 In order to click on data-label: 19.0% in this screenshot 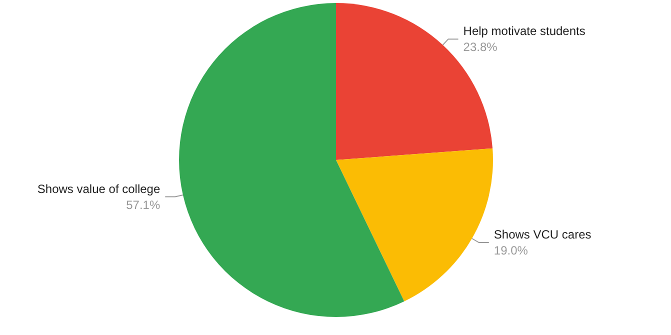, I will do `click(511, 251)`.